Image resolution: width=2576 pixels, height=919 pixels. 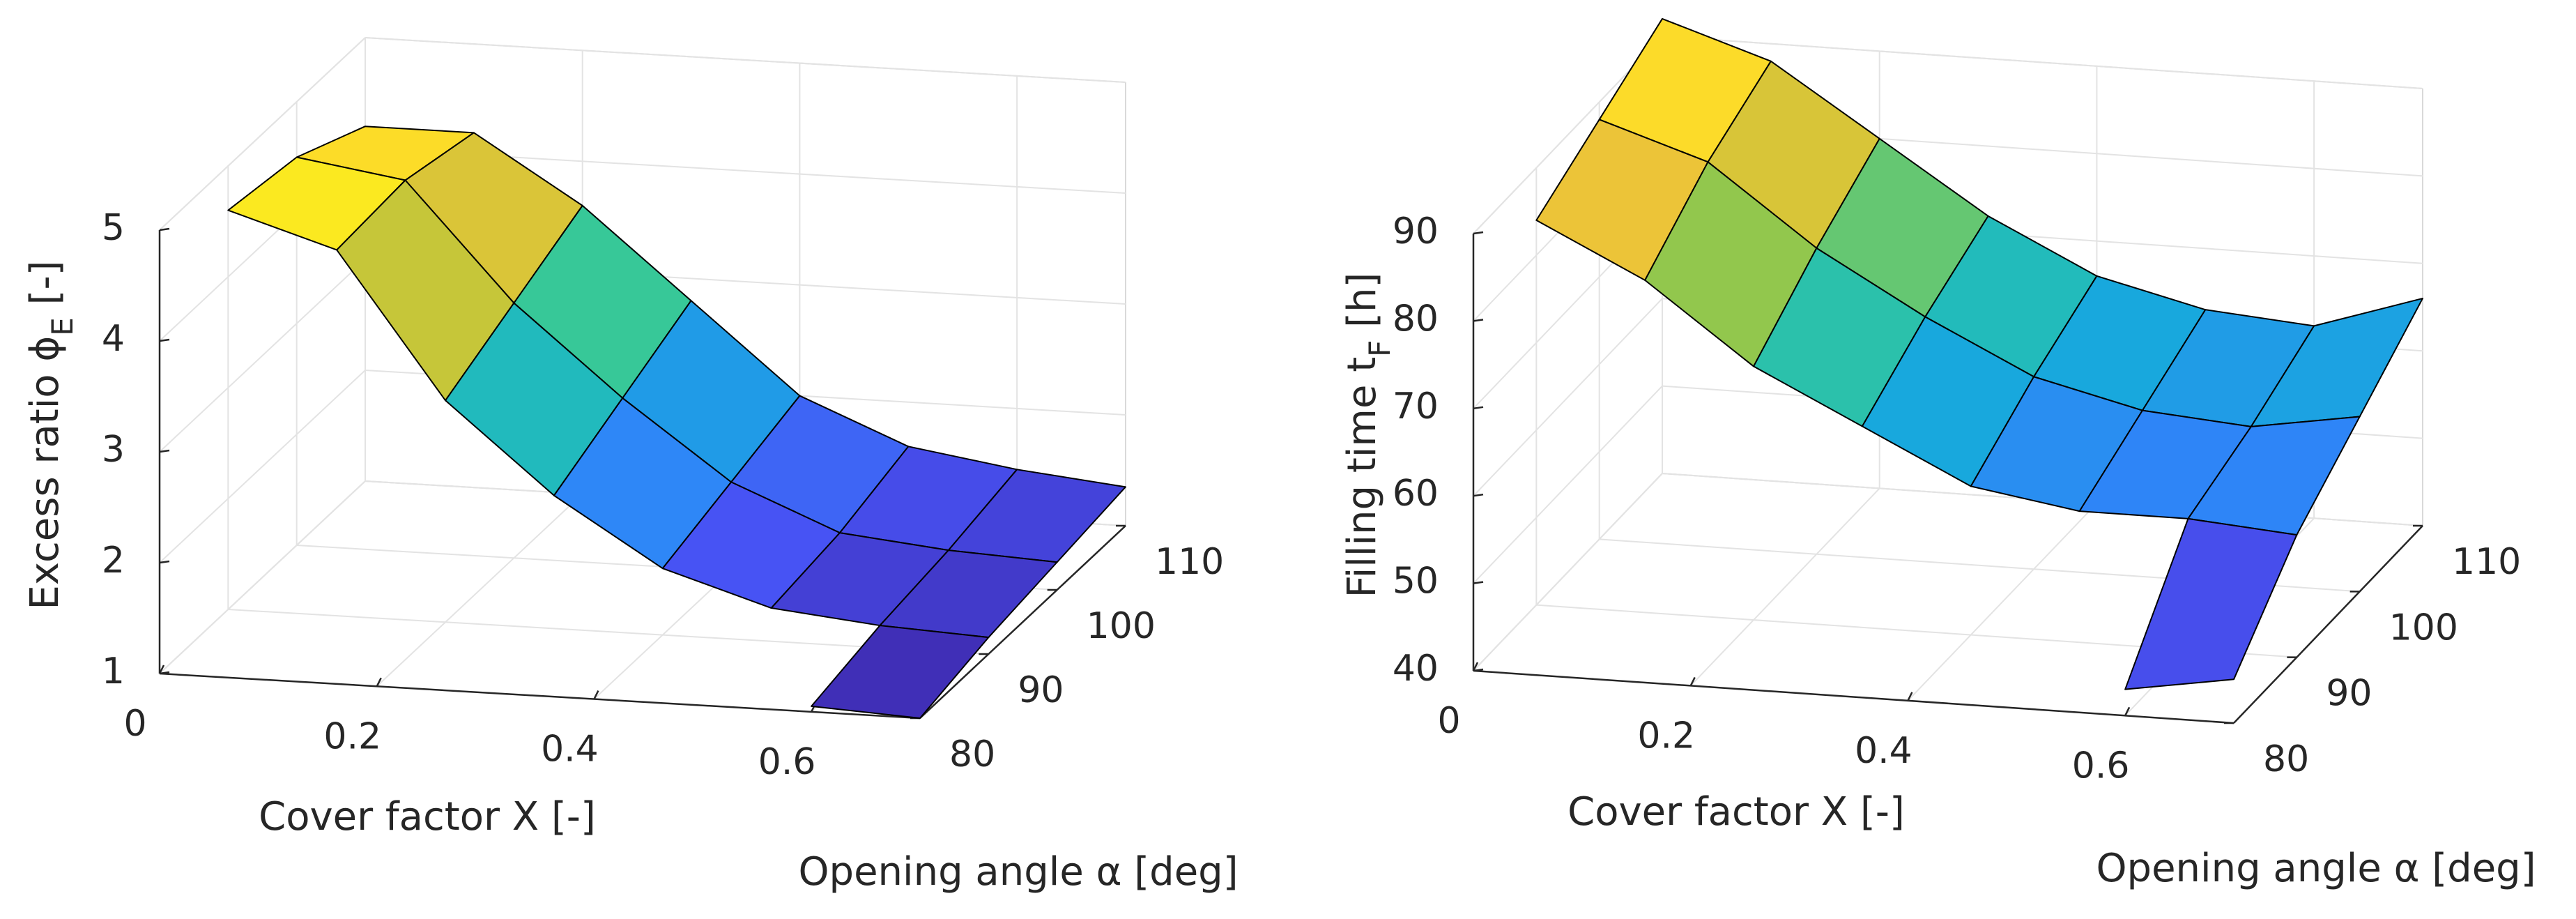 I want to click on z-tick-label: 5, so click(x=113, y=228).